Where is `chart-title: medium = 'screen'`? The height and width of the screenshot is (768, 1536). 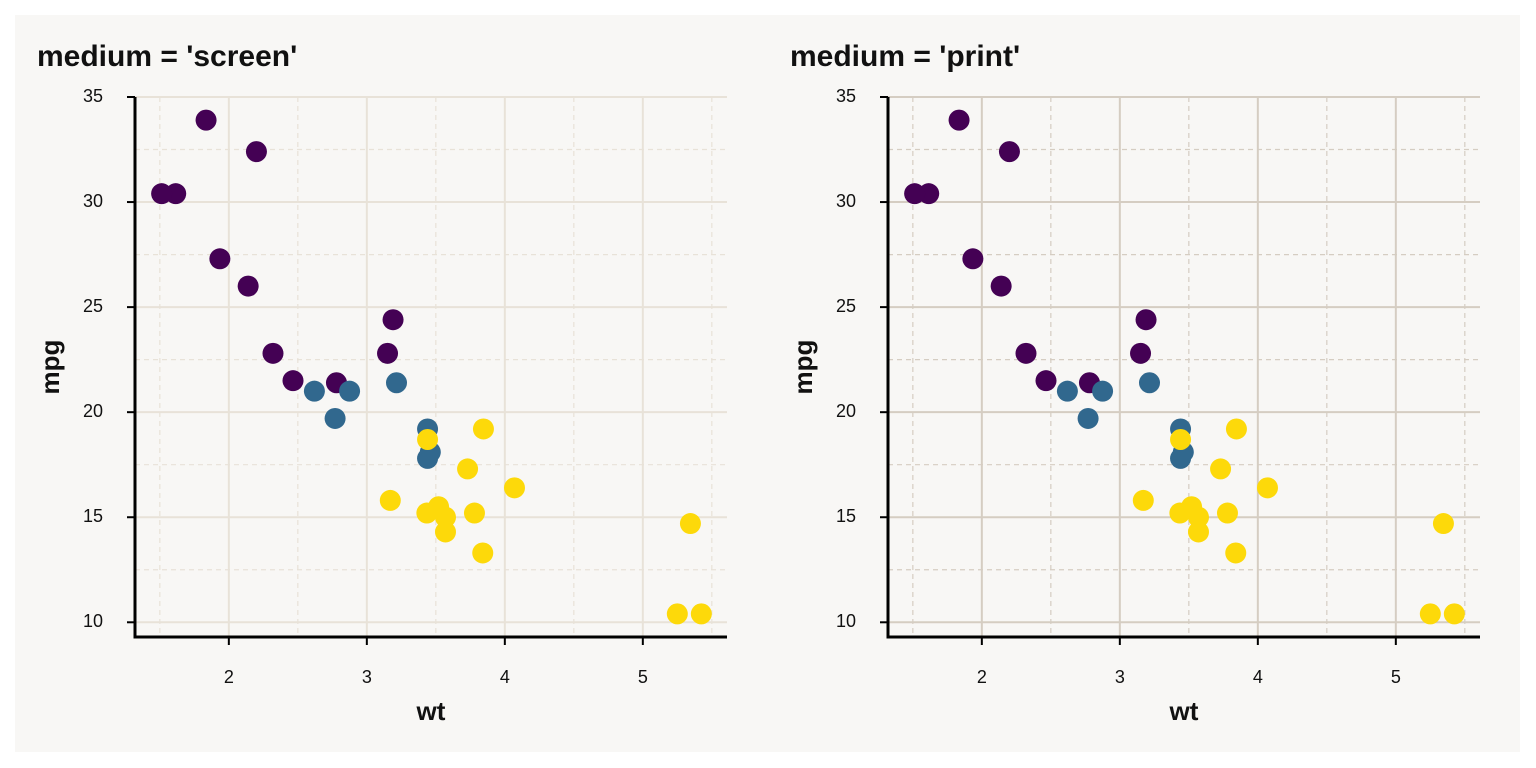 chart-title: medium = 'screen' is located at coordinates (167, 56).